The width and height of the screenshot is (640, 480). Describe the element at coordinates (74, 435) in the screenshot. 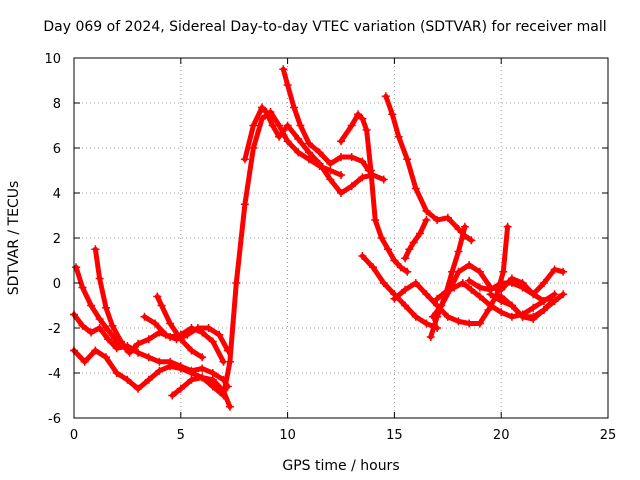

I see `x-tick-label: 0` at that location.